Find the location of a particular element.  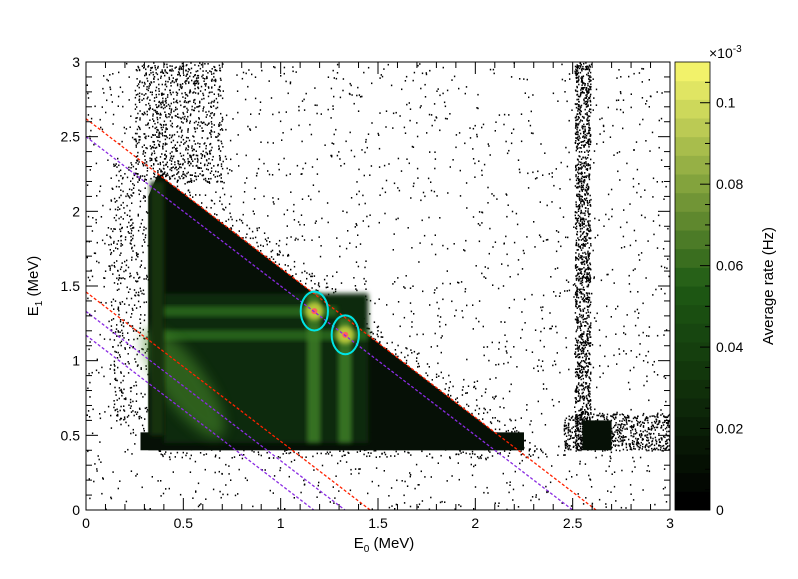

y-tick-label: 1.5 is located at coordinates (71, 286).